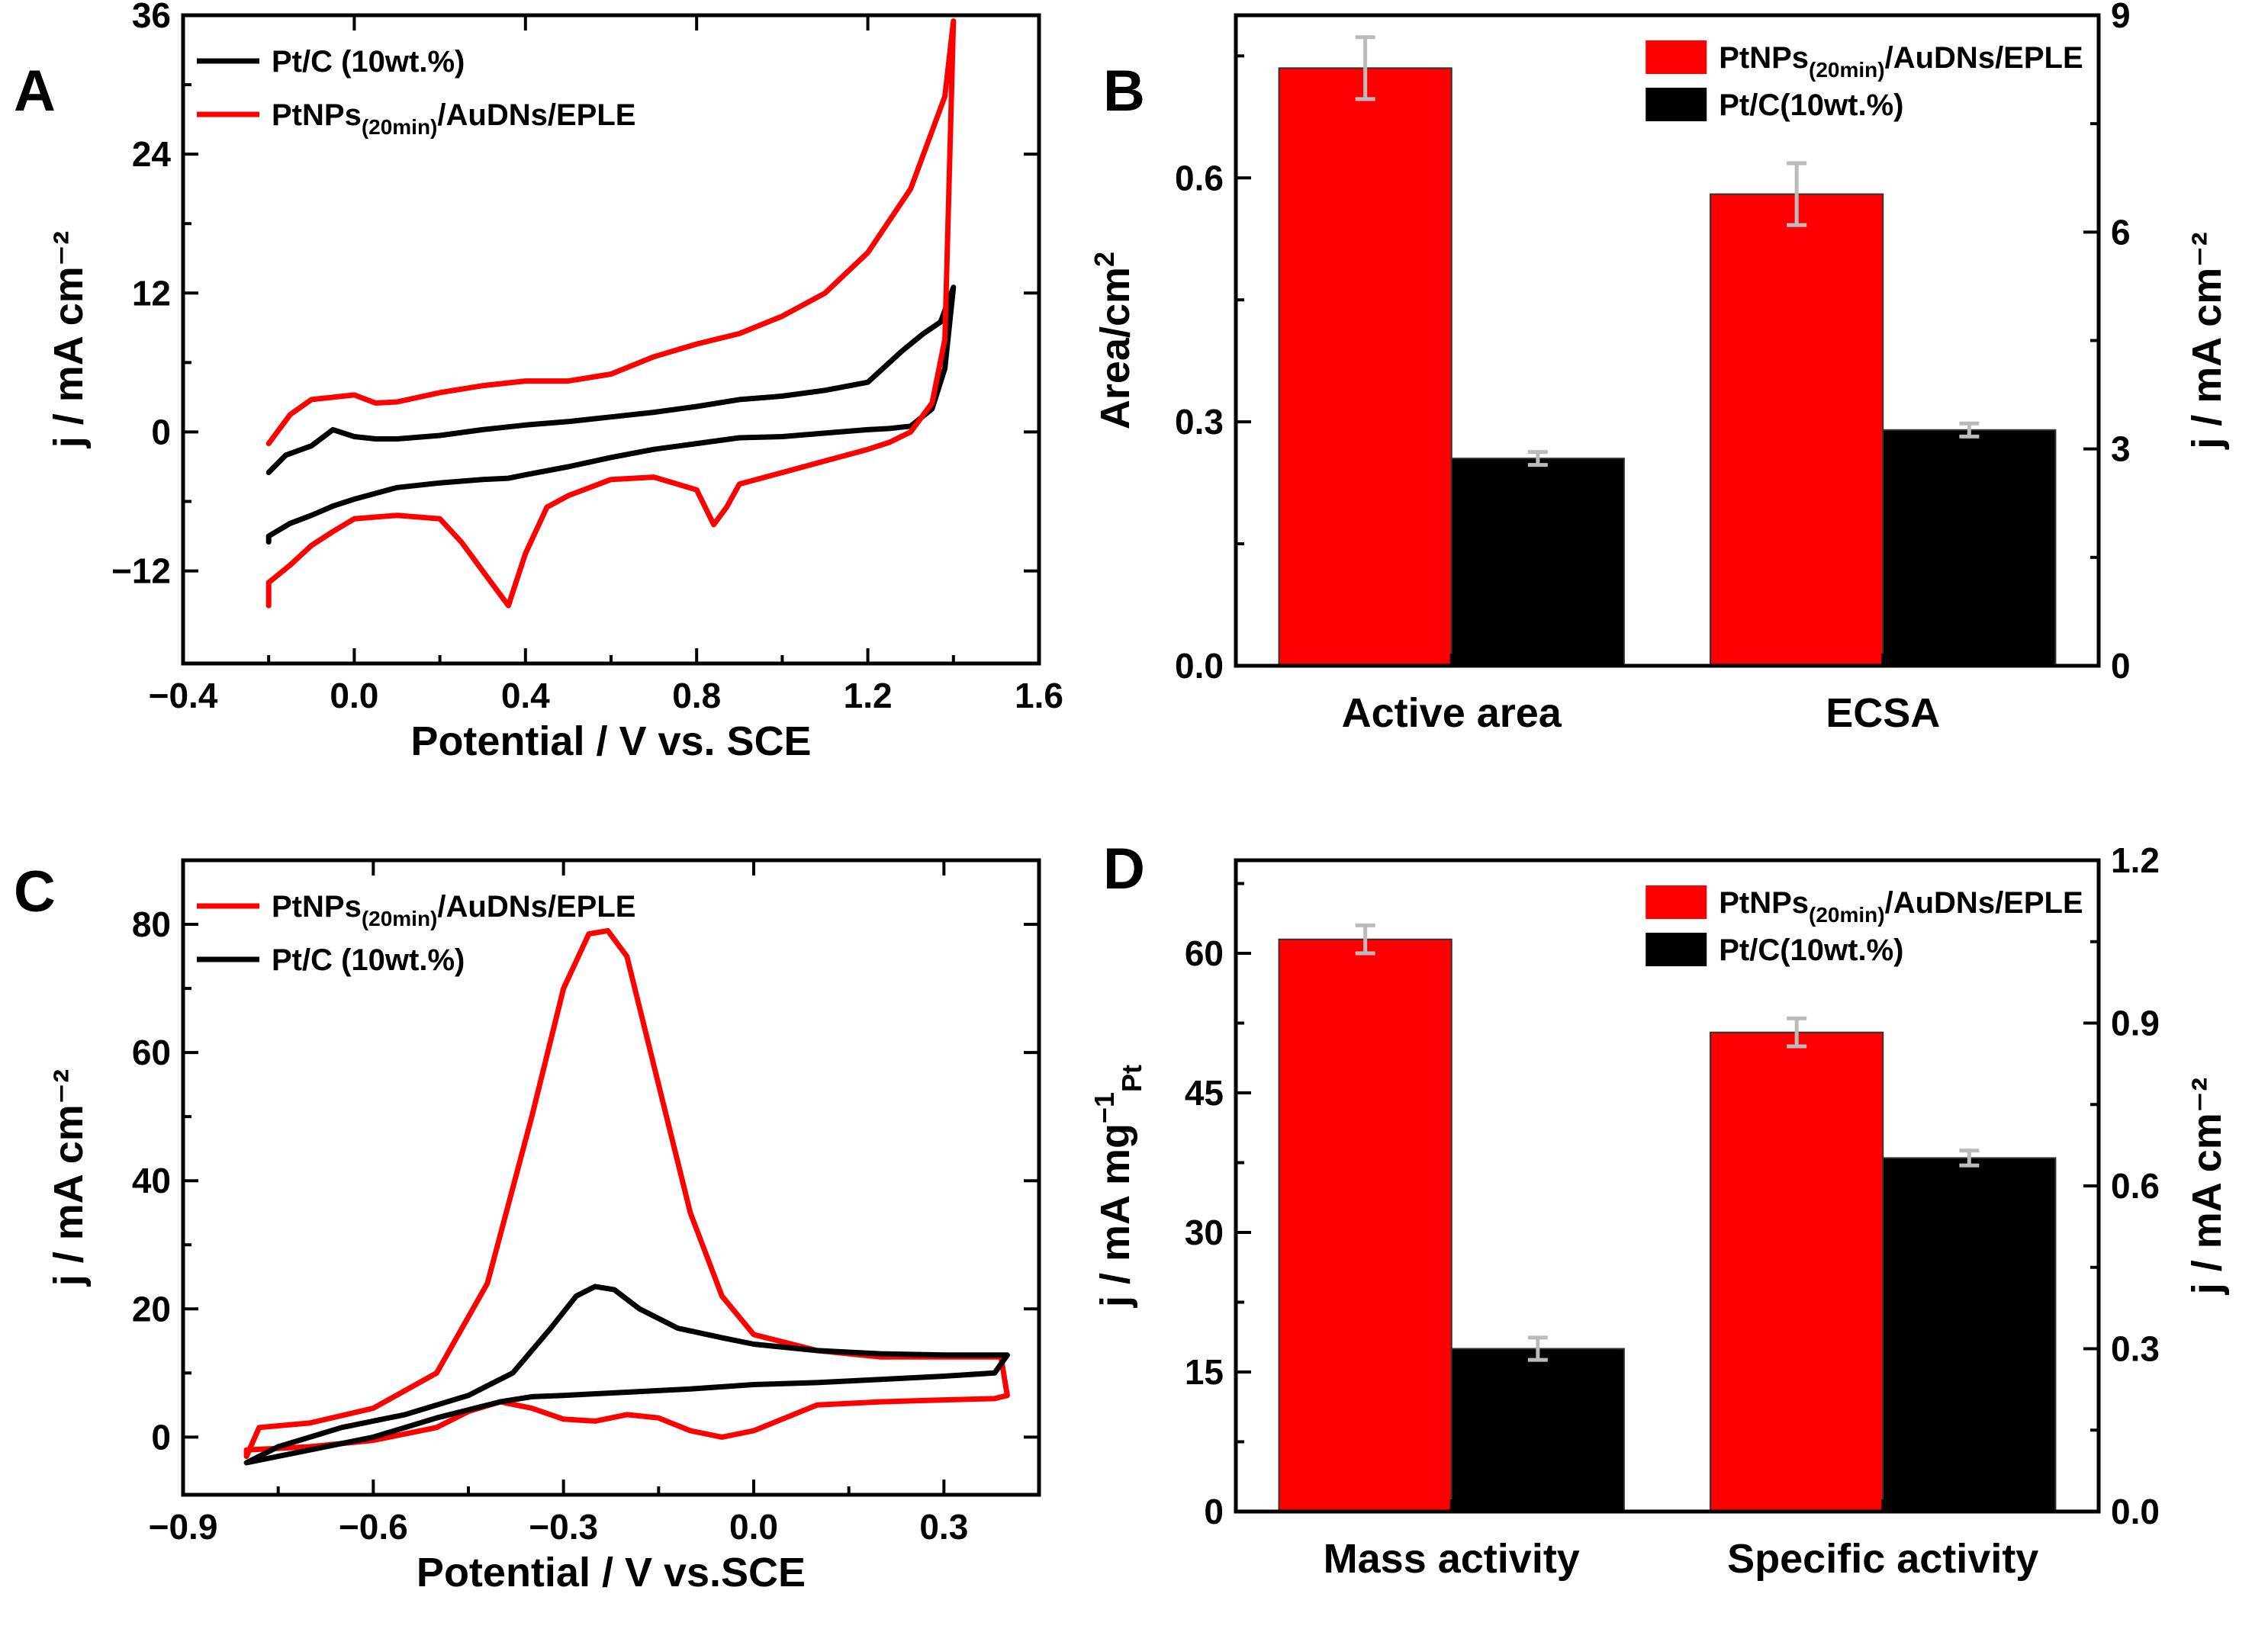 This screenshot has width=2268, height=1629. Describe the element at coordinates (1452, 713) in the screenshot. I see `panel-b-category-label: Active area` at that location.